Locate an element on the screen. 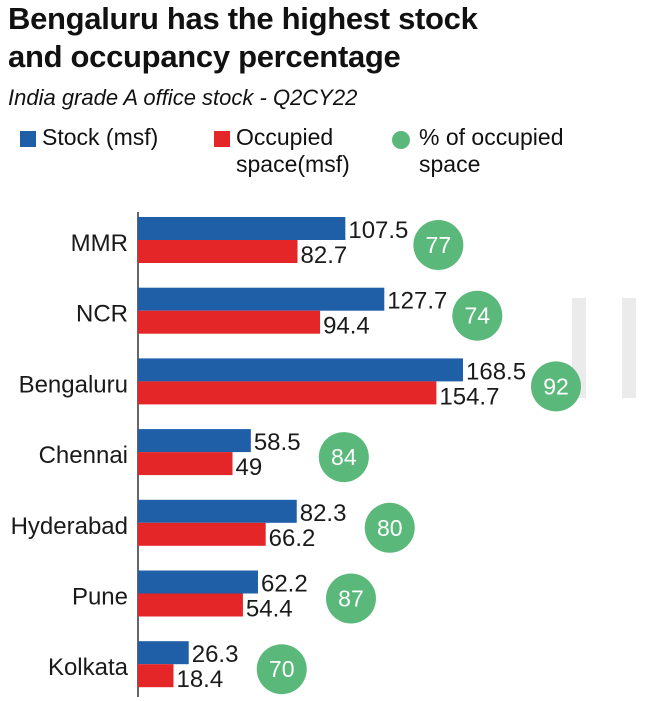 This screenshot has width=660, height=701. title-line-1: Bengaluru has the highest stock is located at coordinates (243, 18).